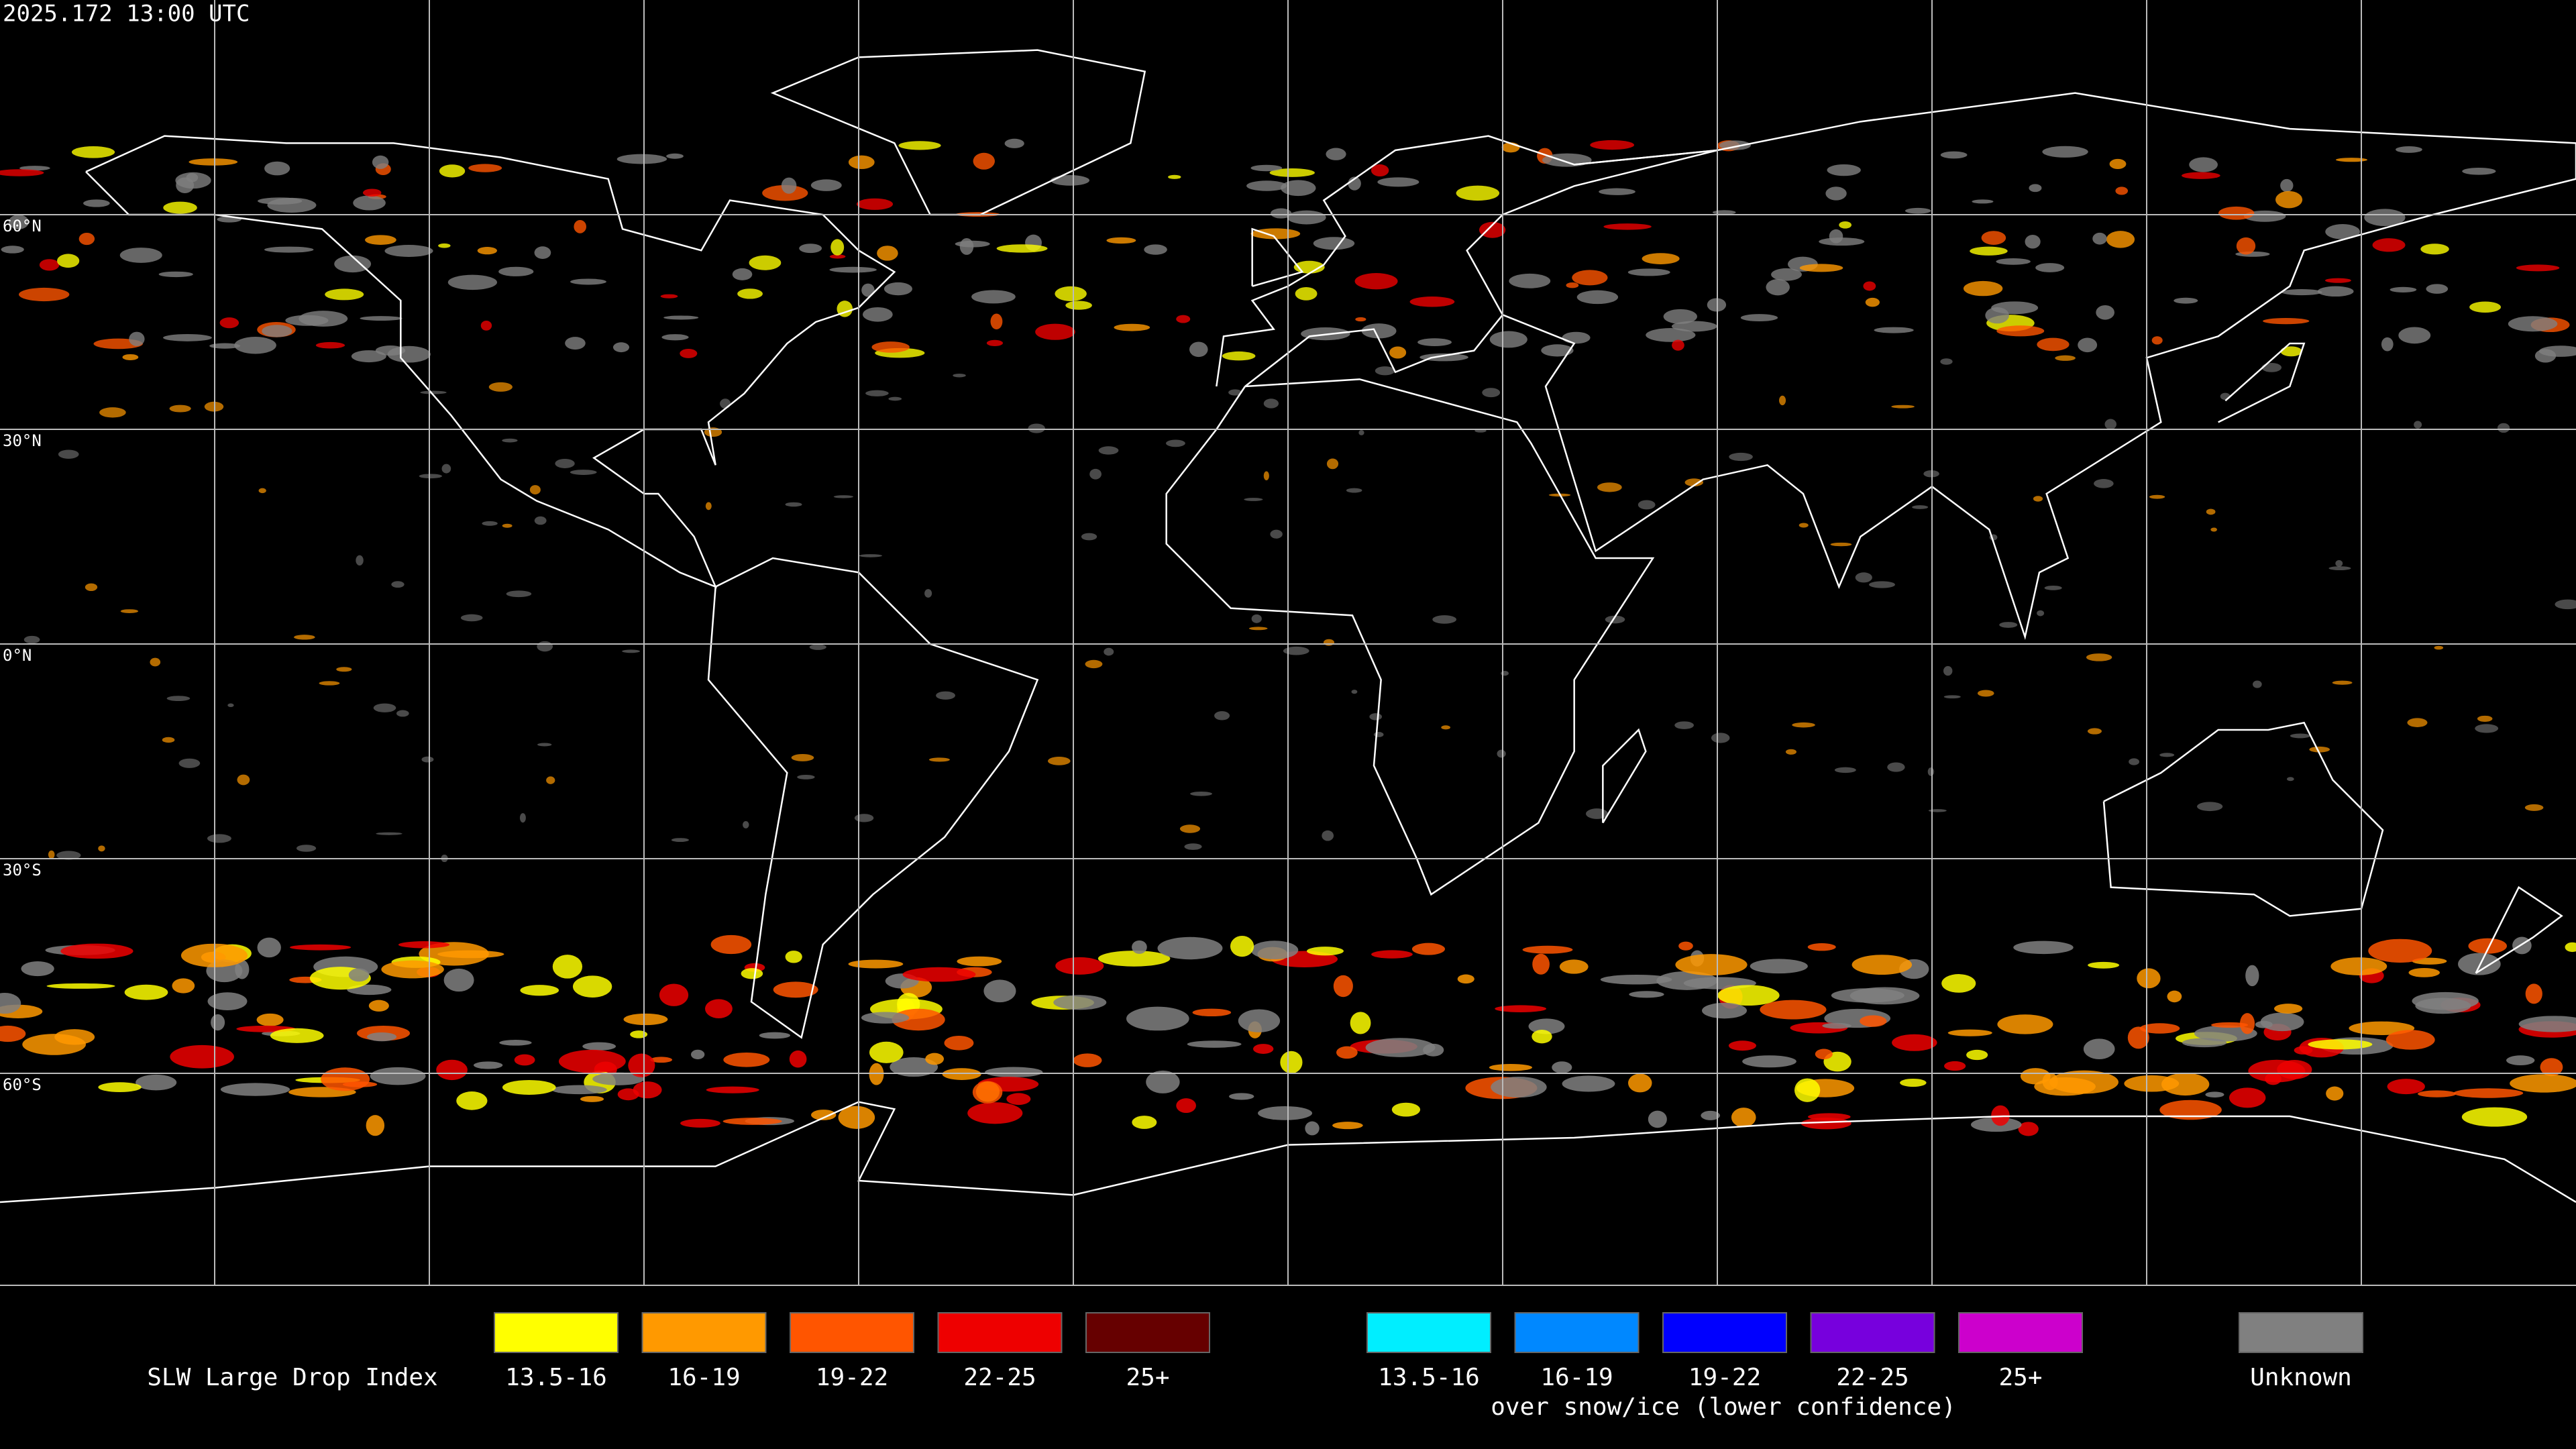  What do you see at coordinates (852, 1377) in the screenshot?
I see `legend-label: 19-22` at bounding box center [852, 1377].